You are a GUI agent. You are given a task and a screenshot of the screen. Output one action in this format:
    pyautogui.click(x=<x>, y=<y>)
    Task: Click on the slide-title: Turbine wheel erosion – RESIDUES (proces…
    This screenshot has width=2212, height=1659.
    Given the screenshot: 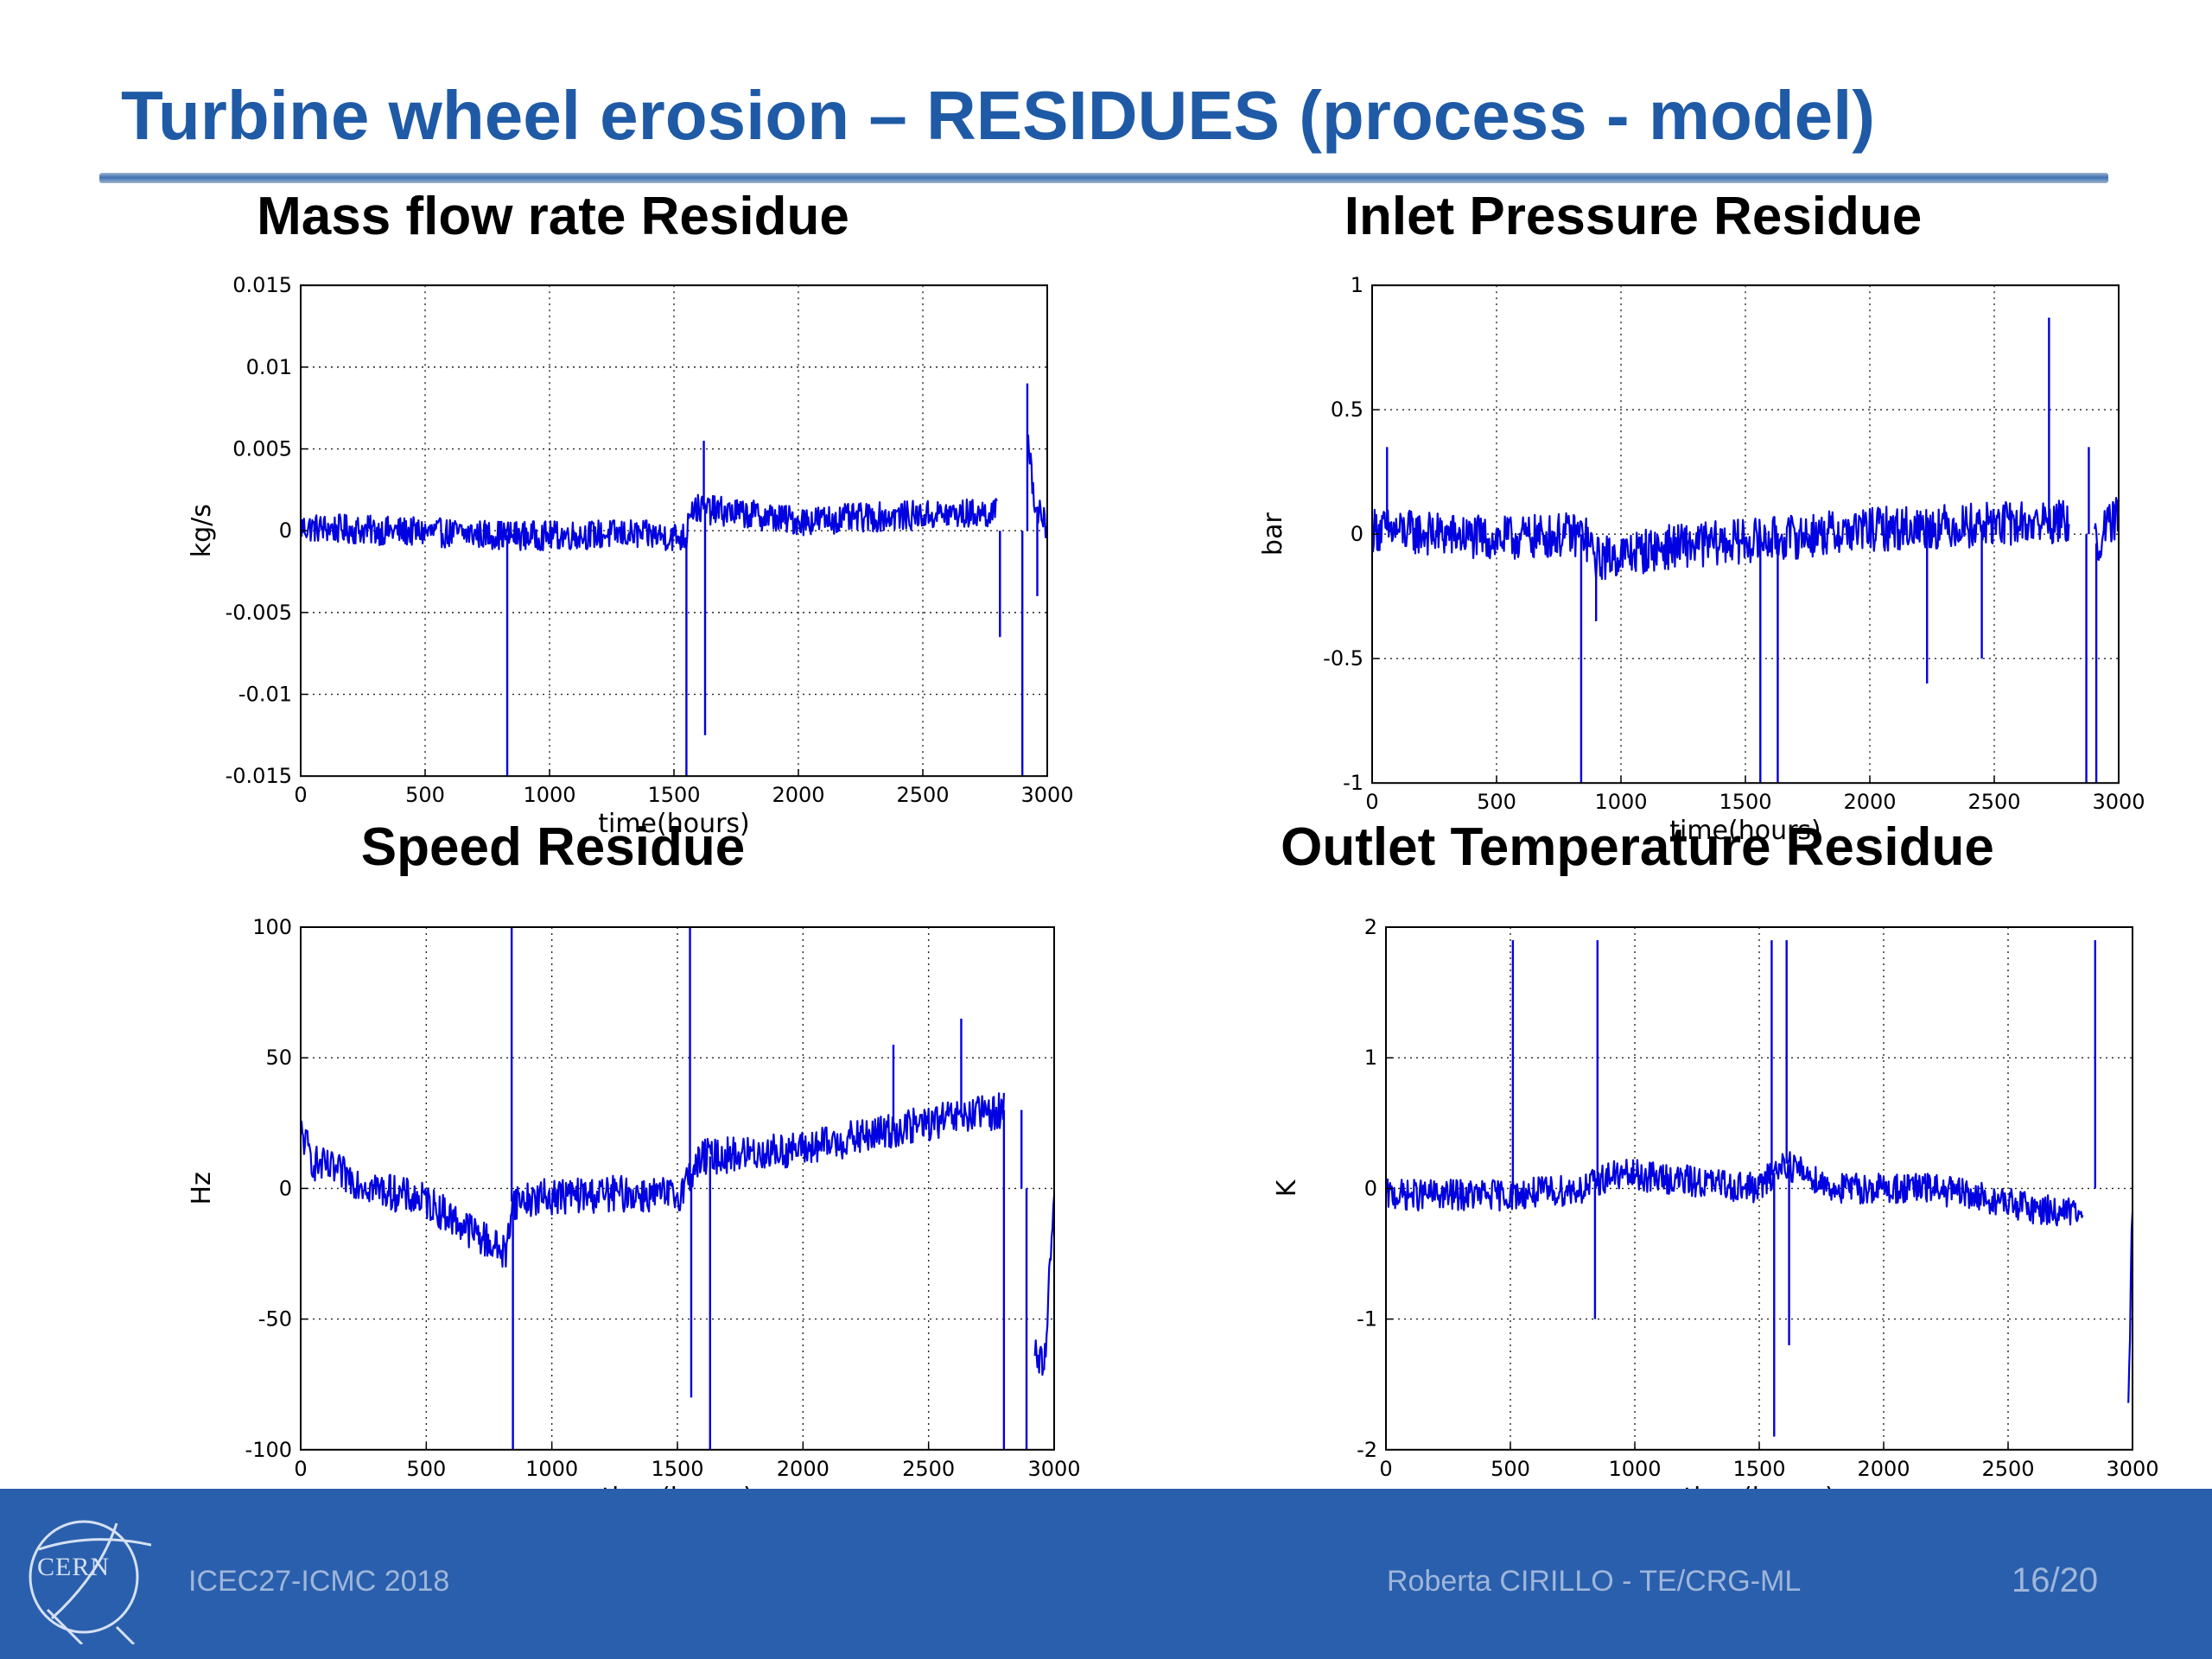 What is the action you would take?
    pyautogui.click(x=998, y=115)
    